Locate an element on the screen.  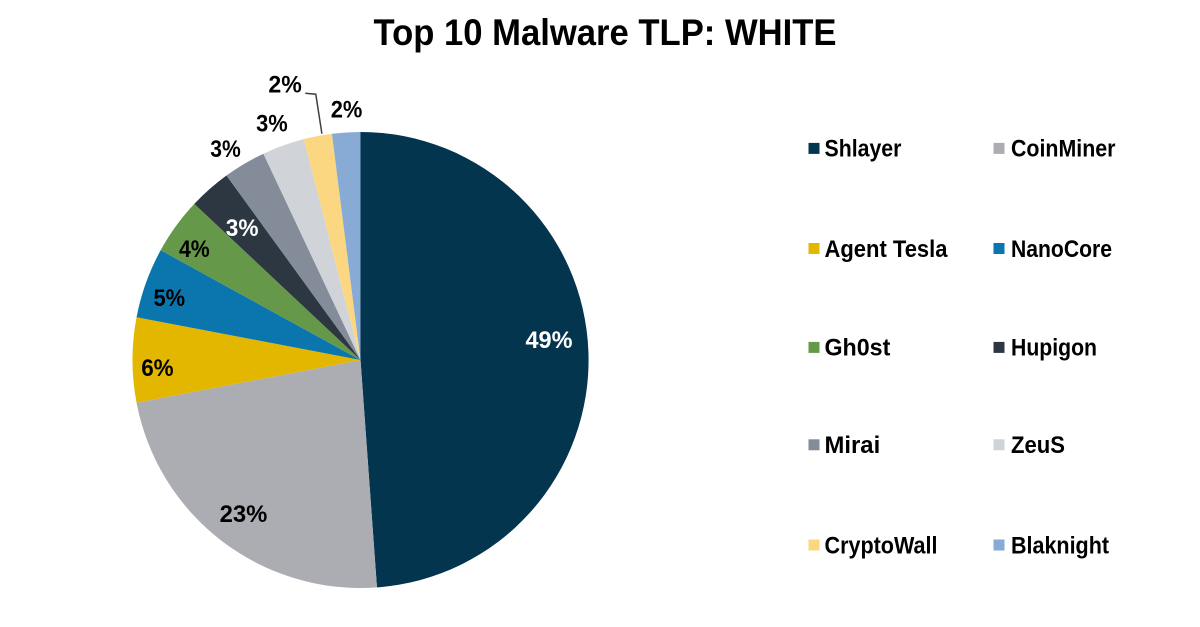
svg-text: Top 10 Malware TLP: WHITE is located at coordinates (605, 32).